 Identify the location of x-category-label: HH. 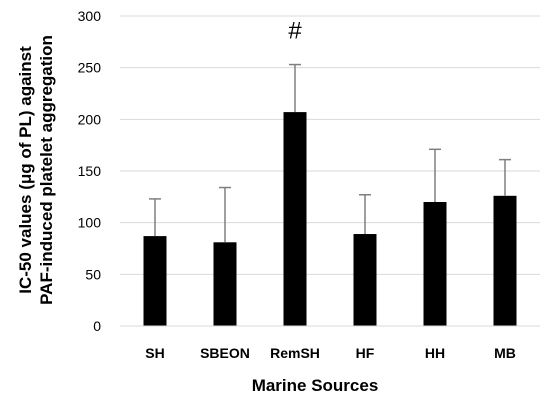
(435, 353).